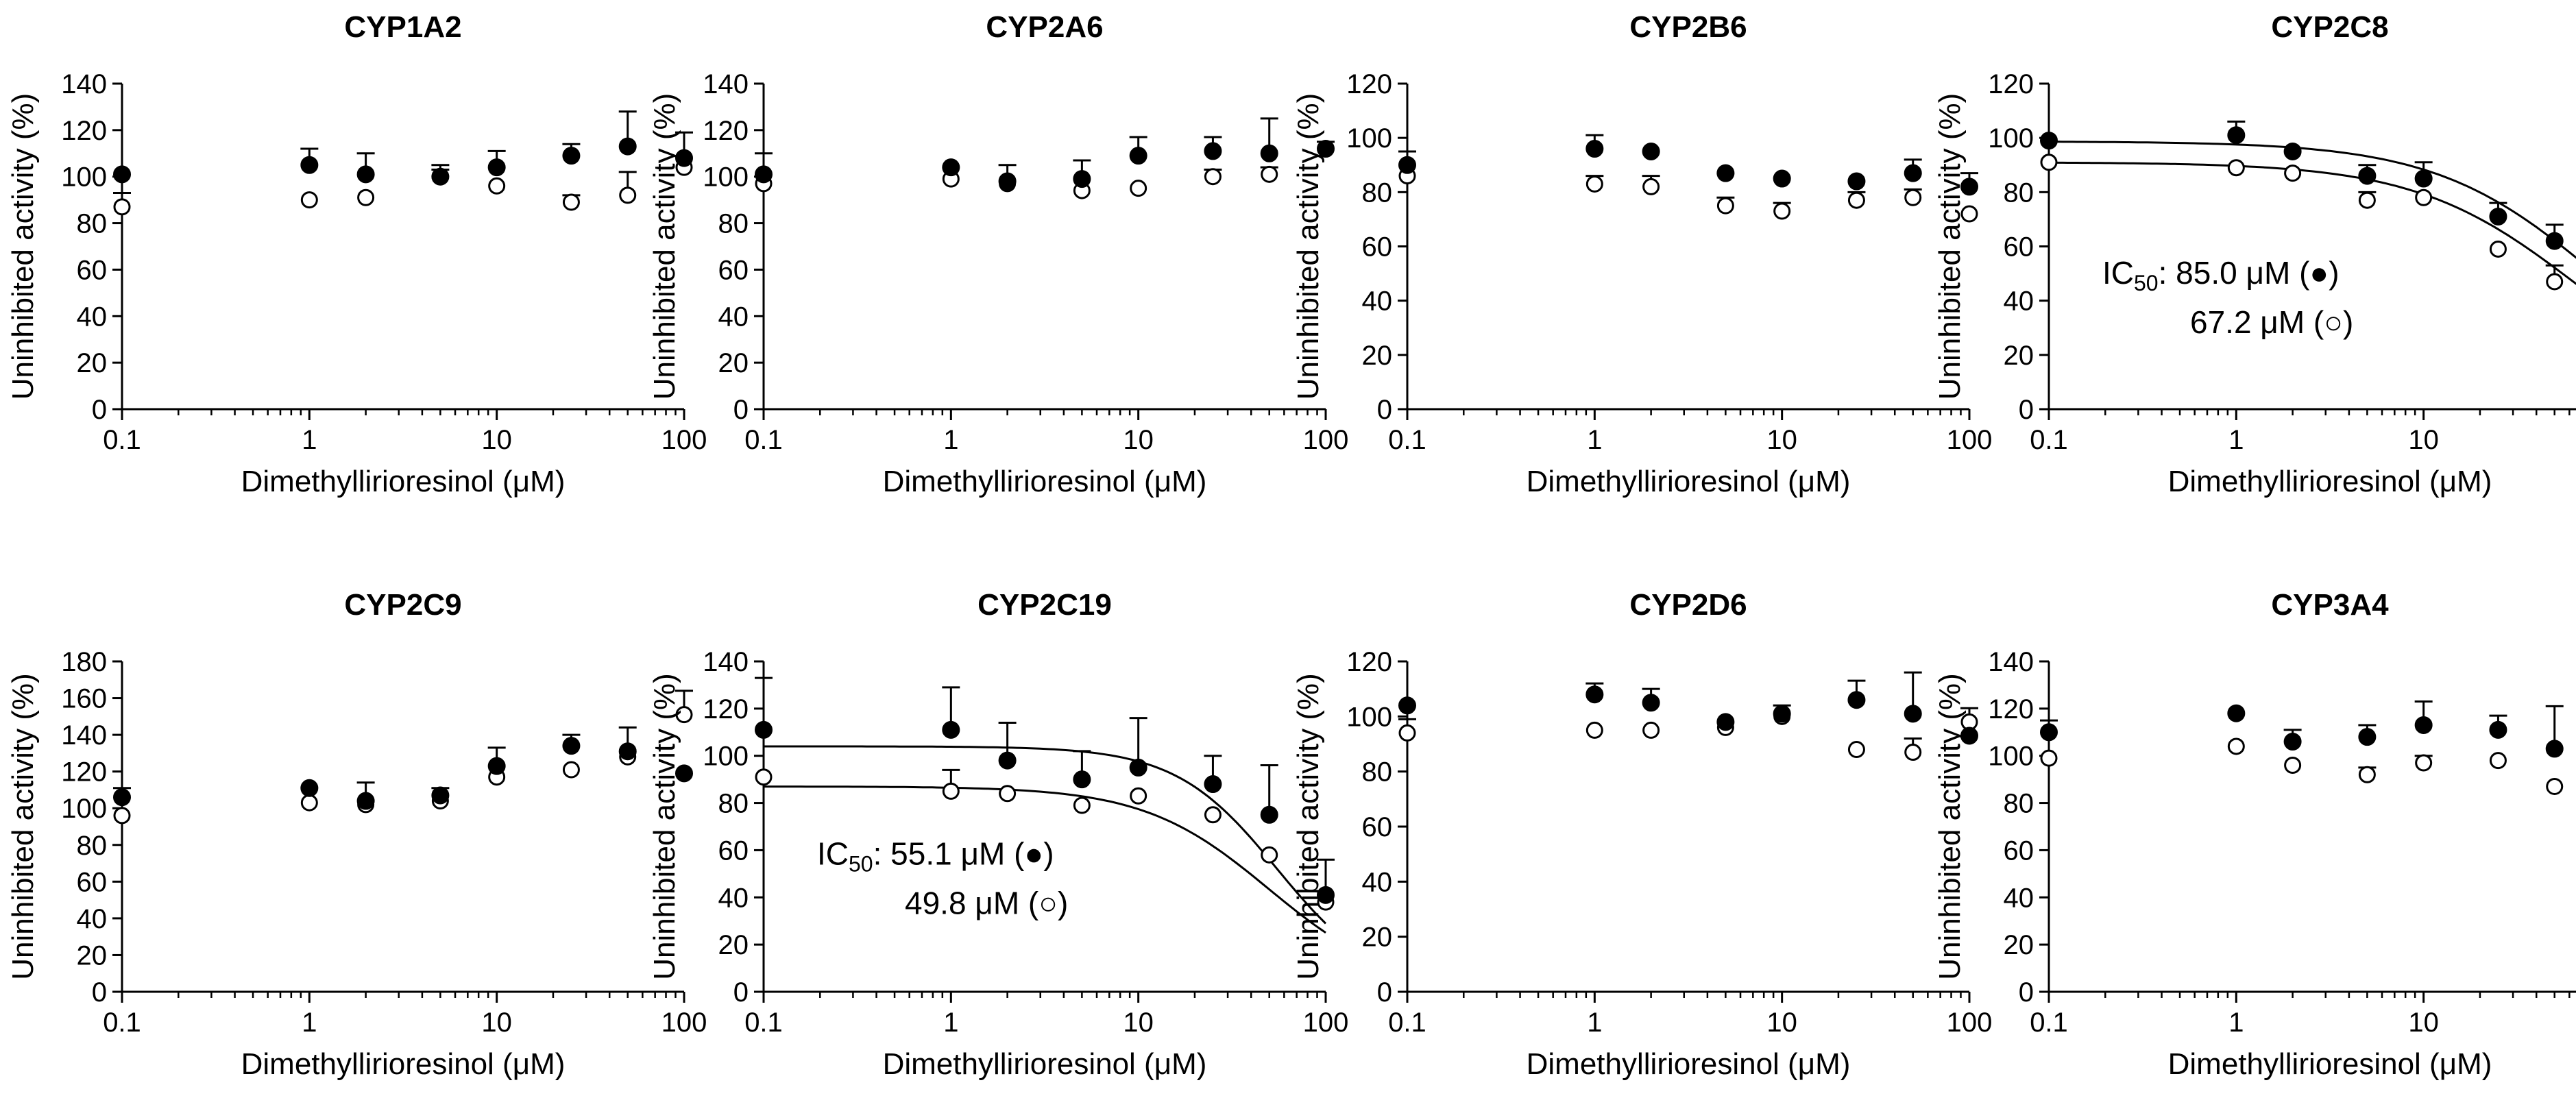 The width and height of the screenshot is (2576, 1098). Describe the element at coordinates (2271, 322) in the screenshot. I see `ic50-label: 67.2 μM (○)` at that location.